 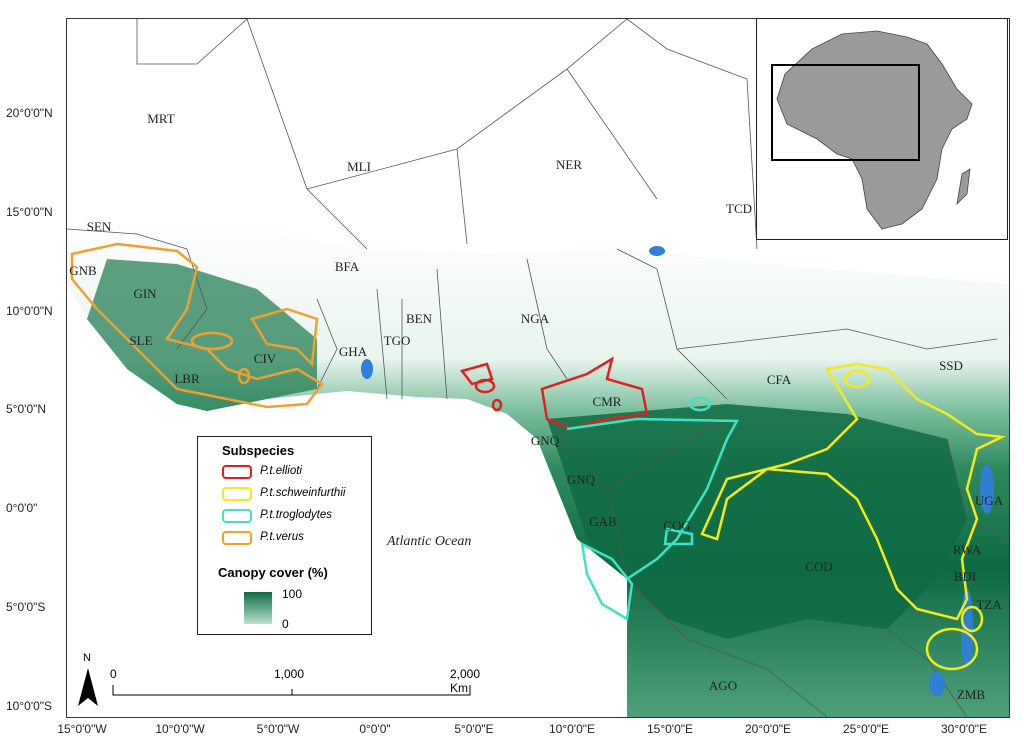 I want to click on lon-label: 15°0'0"E, so click(x=670, y=729).